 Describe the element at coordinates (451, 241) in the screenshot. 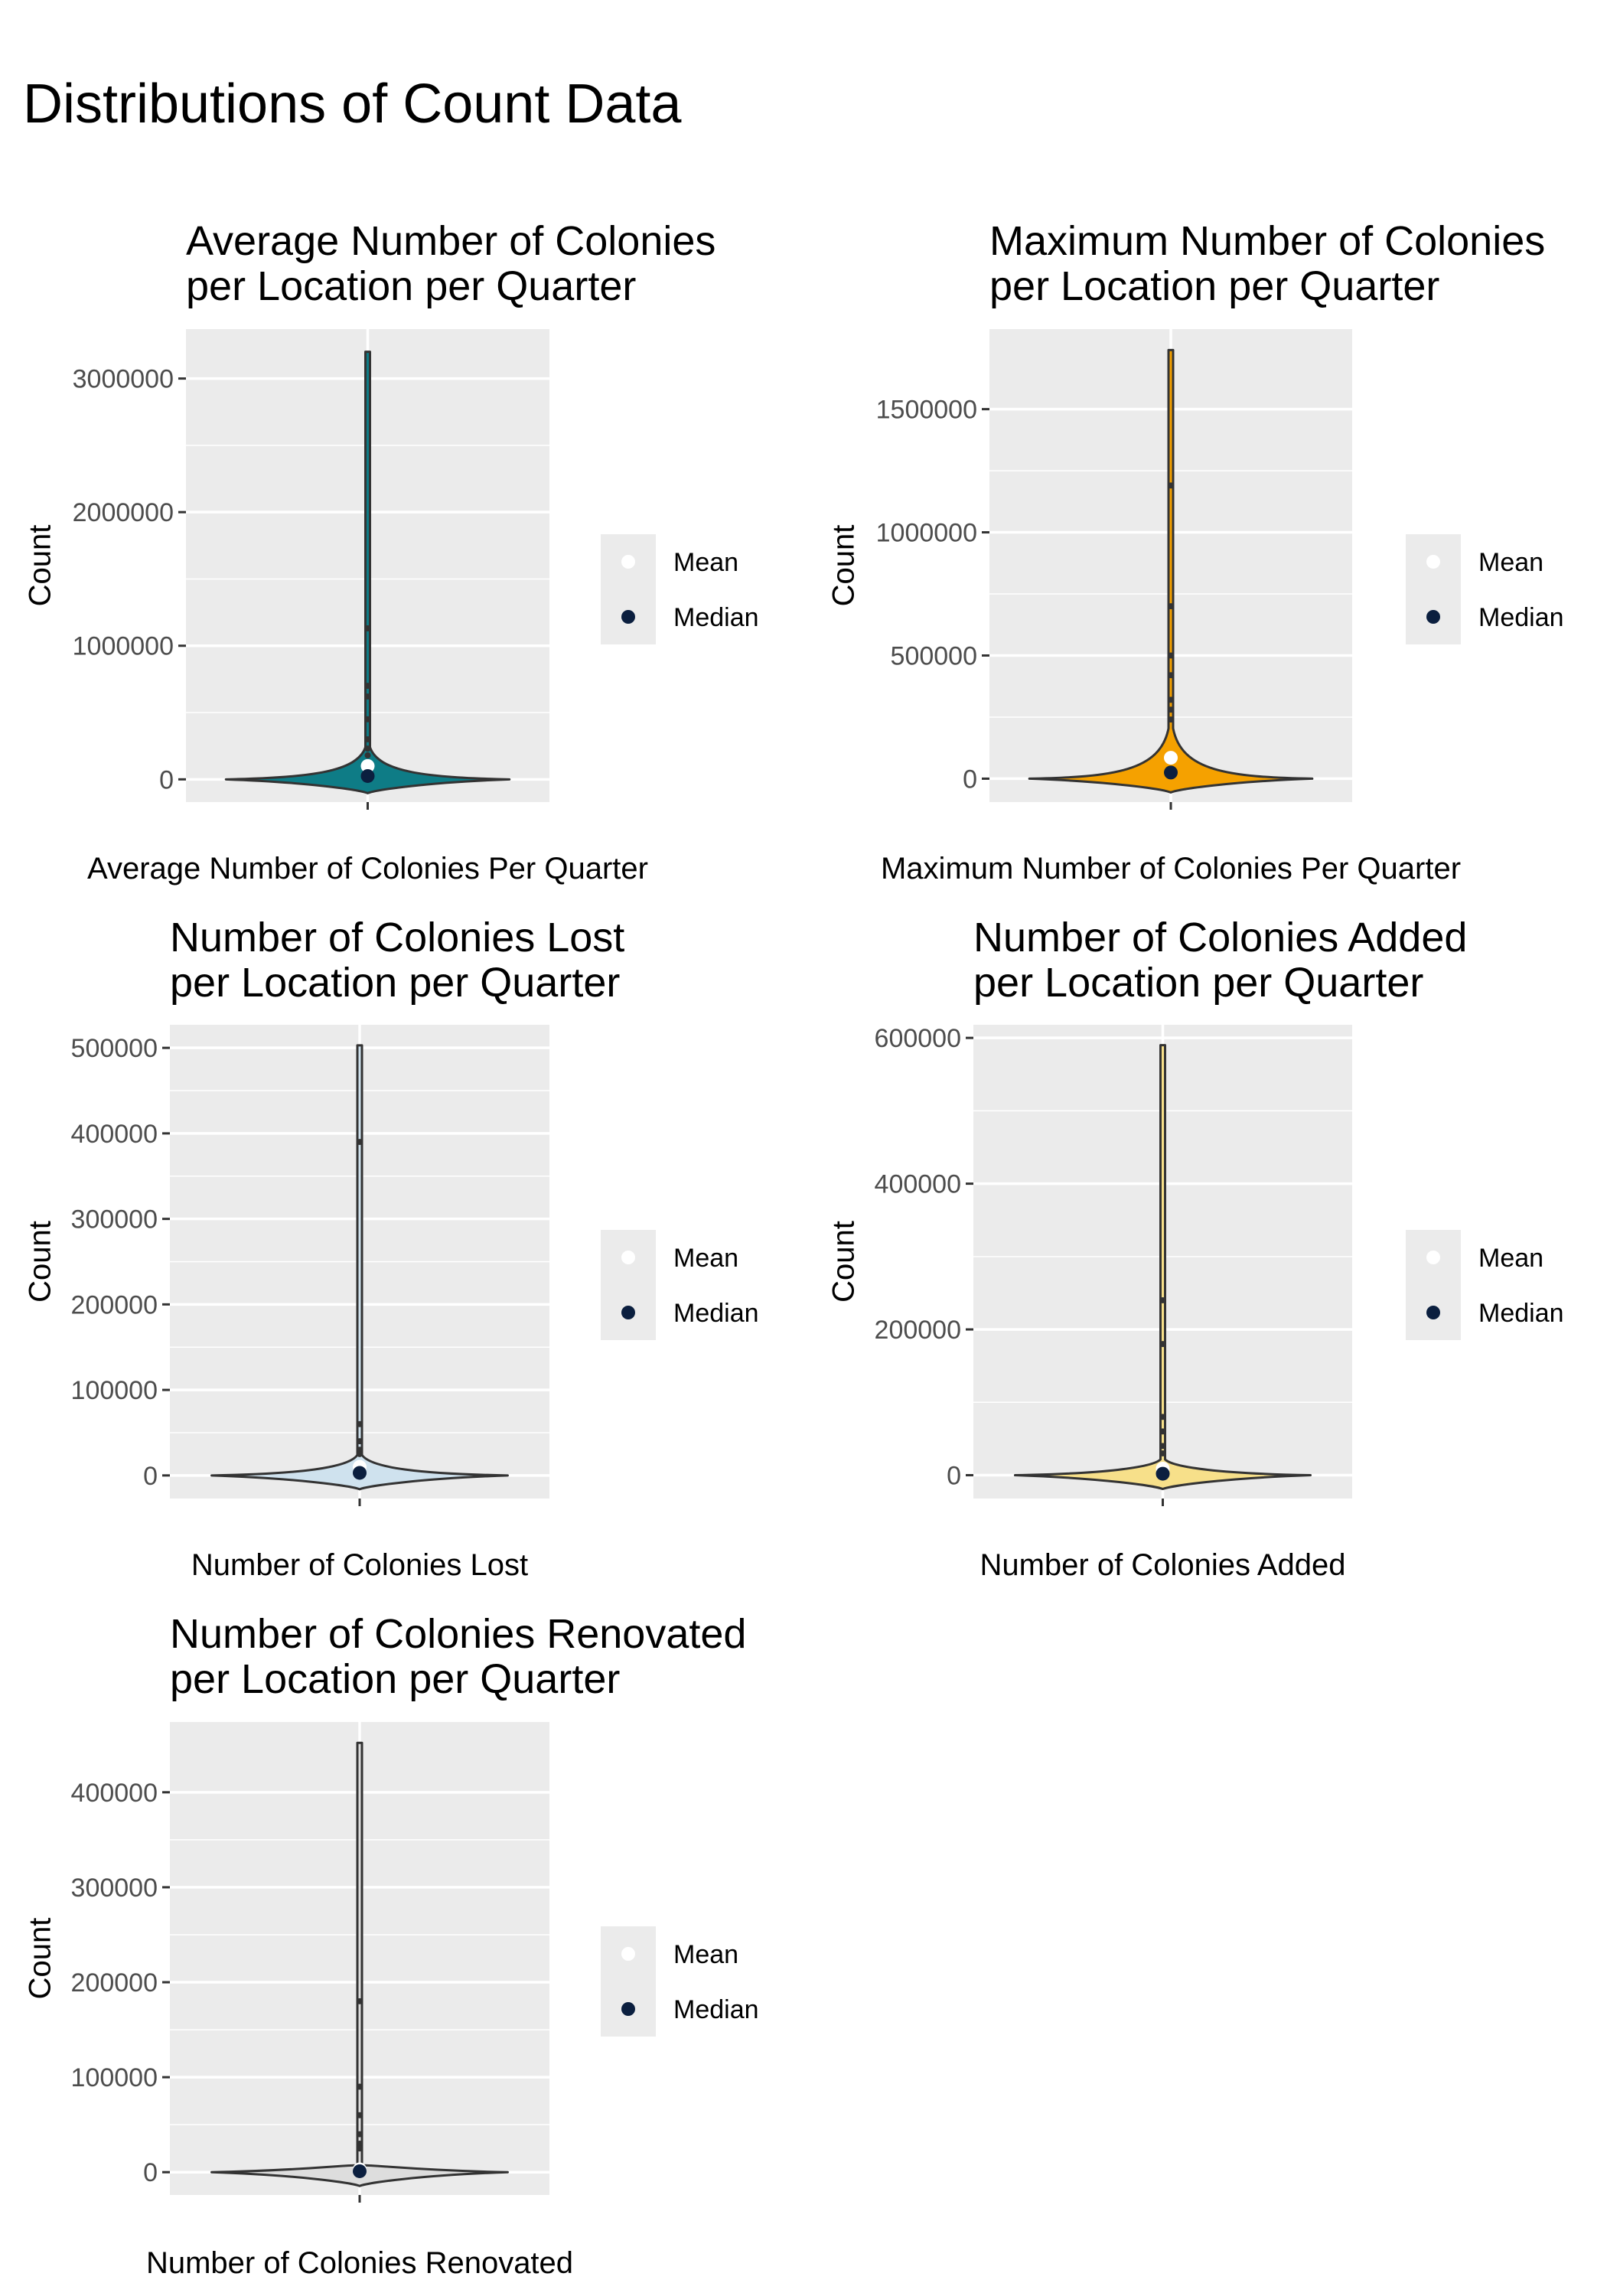

I see `panel-title: Average Number of Colonies` at that location.